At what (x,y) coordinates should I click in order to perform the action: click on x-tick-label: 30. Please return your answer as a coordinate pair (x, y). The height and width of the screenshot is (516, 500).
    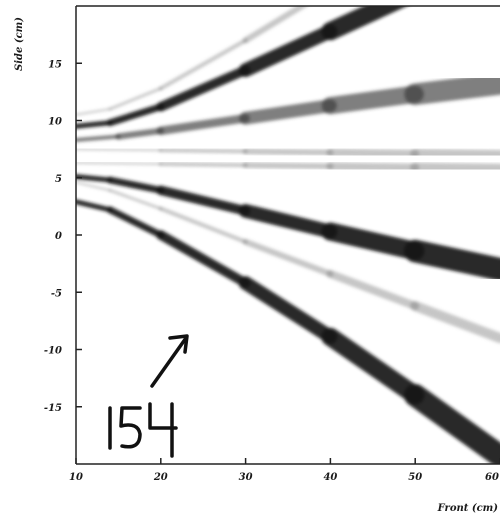
    Looking at the image, I should click on (246, 477).